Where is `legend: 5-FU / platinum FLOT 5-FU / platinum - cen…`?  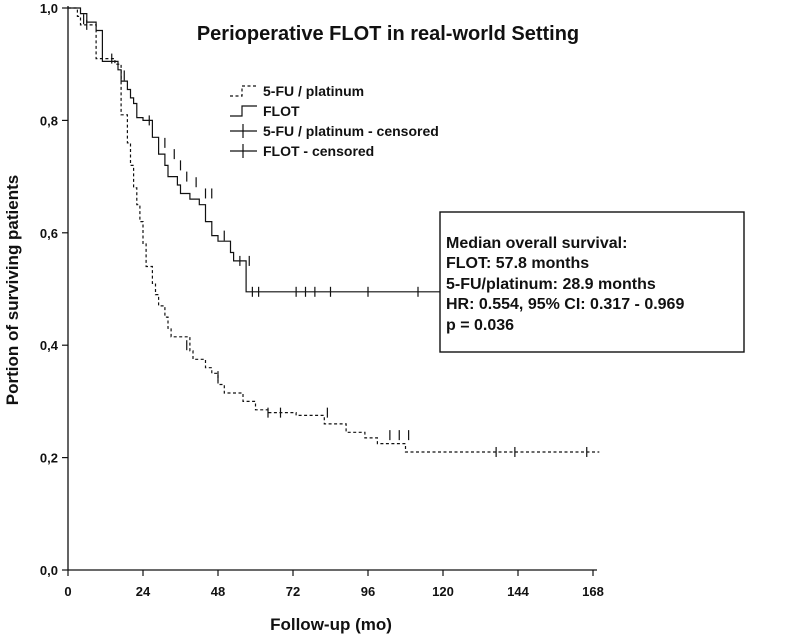 legend: 5-FU / platinum FLOT 5-FU / platinum - cen… is located at coordinates (334, 121).